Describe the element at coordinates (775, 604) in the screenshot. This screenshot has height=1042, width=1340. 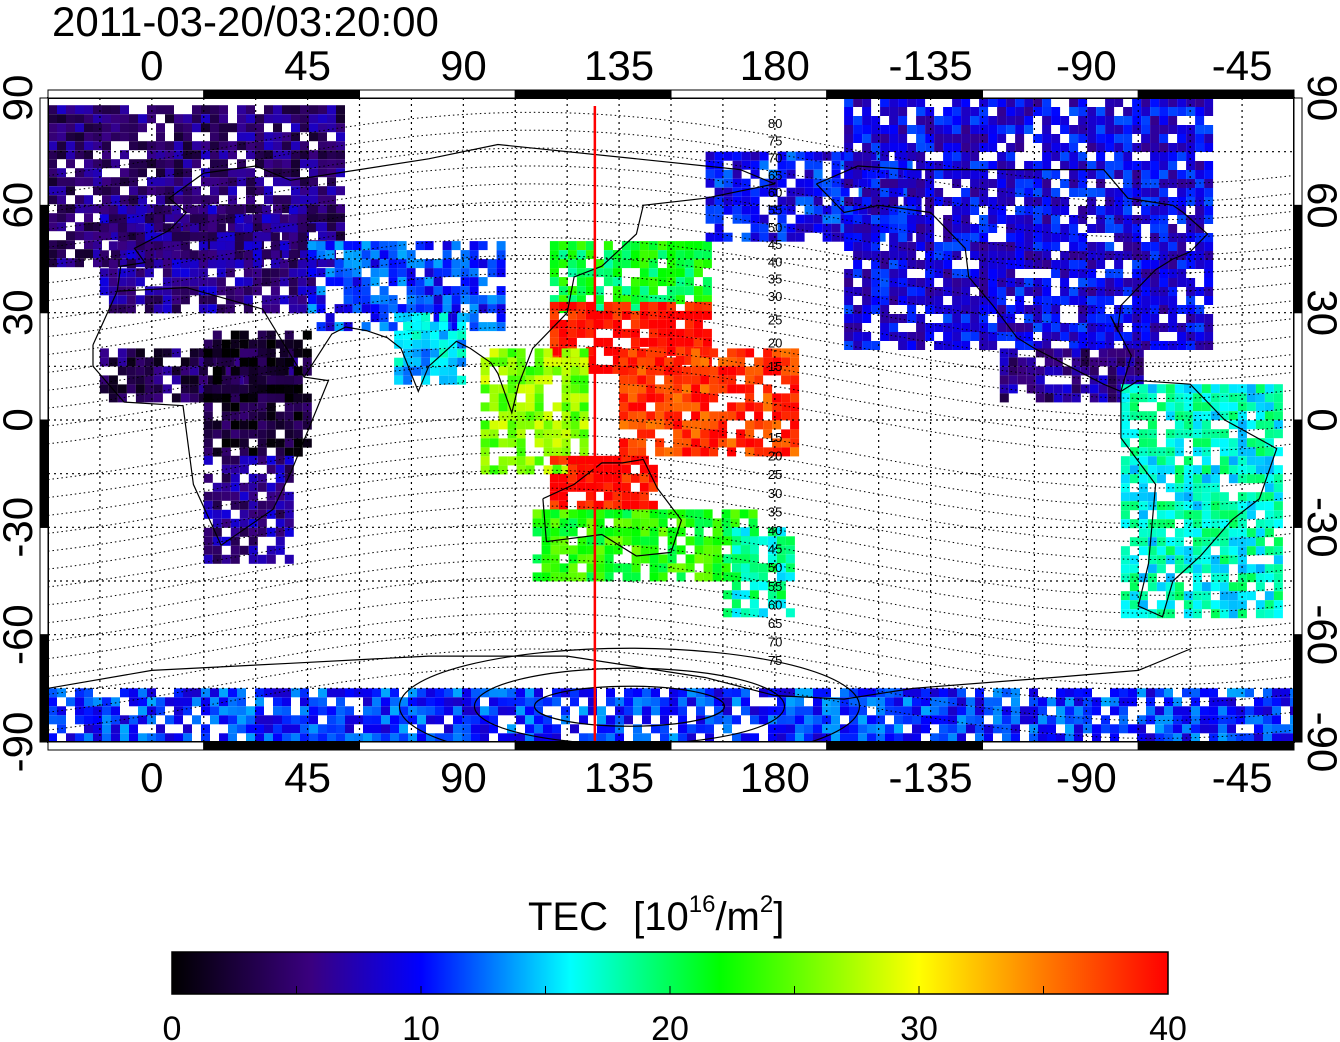
I see `contour-label-south: 60` at that location.